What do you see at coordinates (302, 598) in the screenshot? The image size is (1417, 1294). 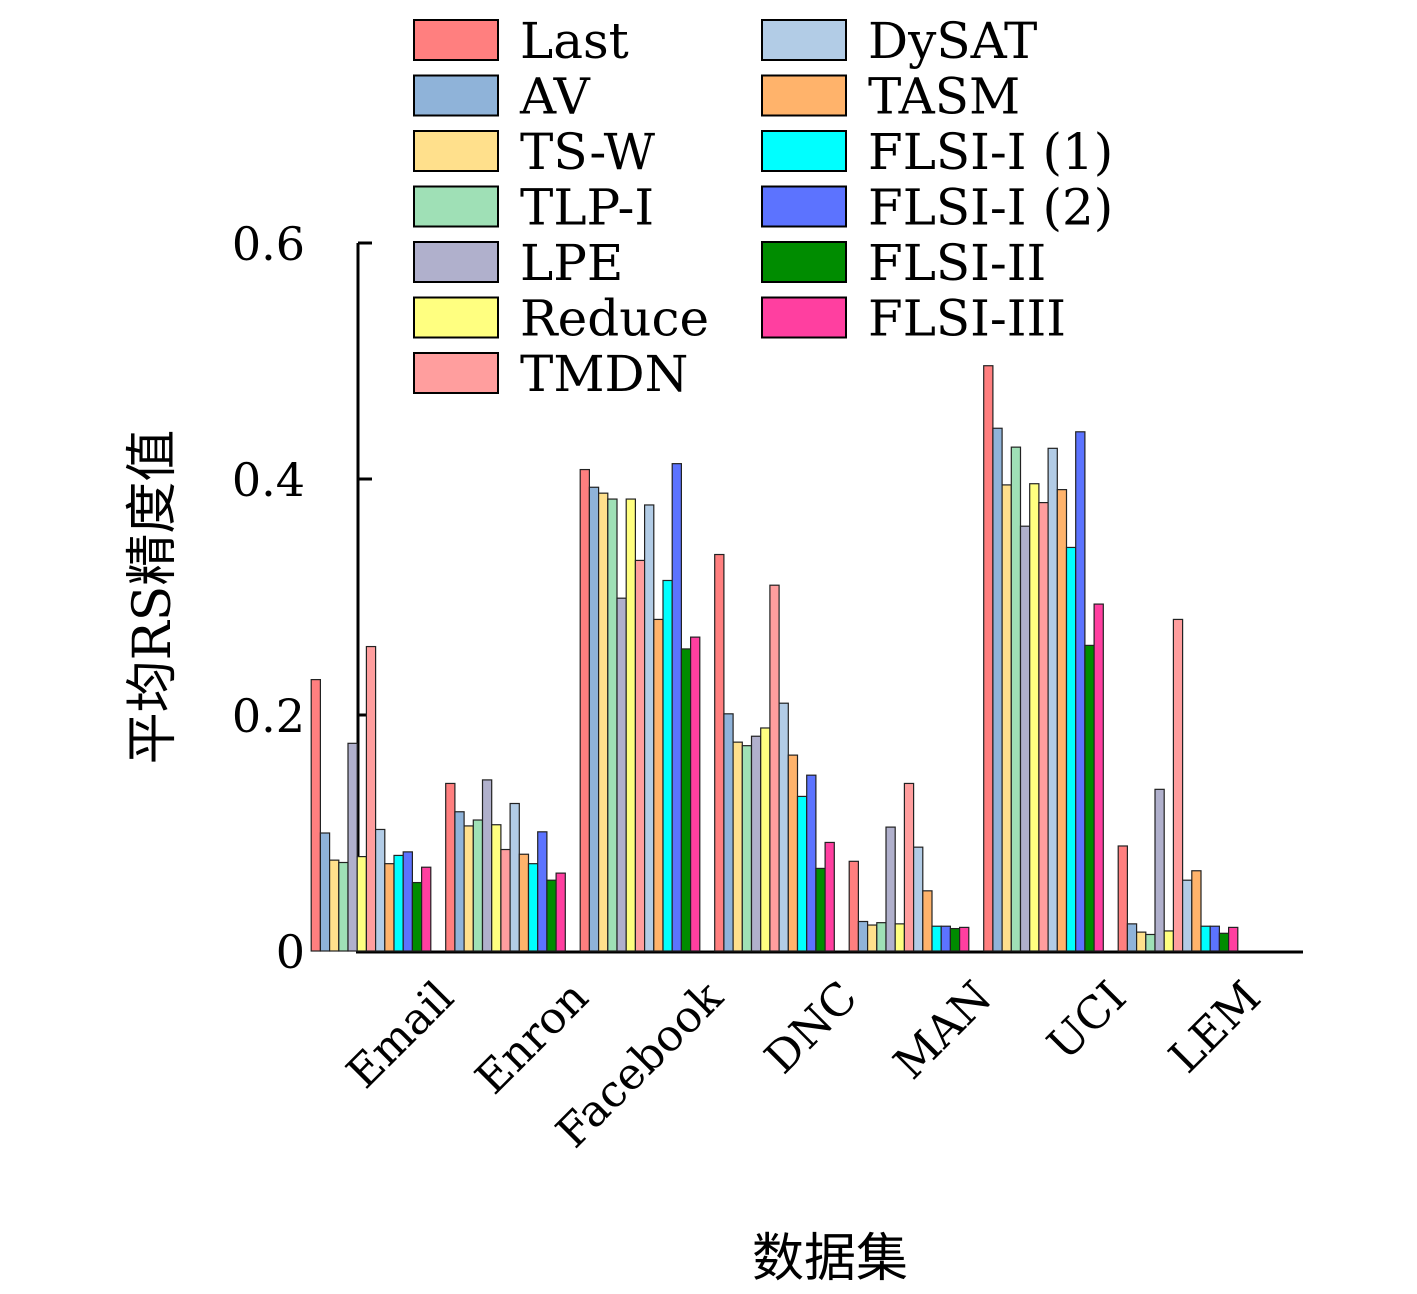 I see `y-ticks: 0 0.2 0.4 0.6` at bounding box center [302, 598].